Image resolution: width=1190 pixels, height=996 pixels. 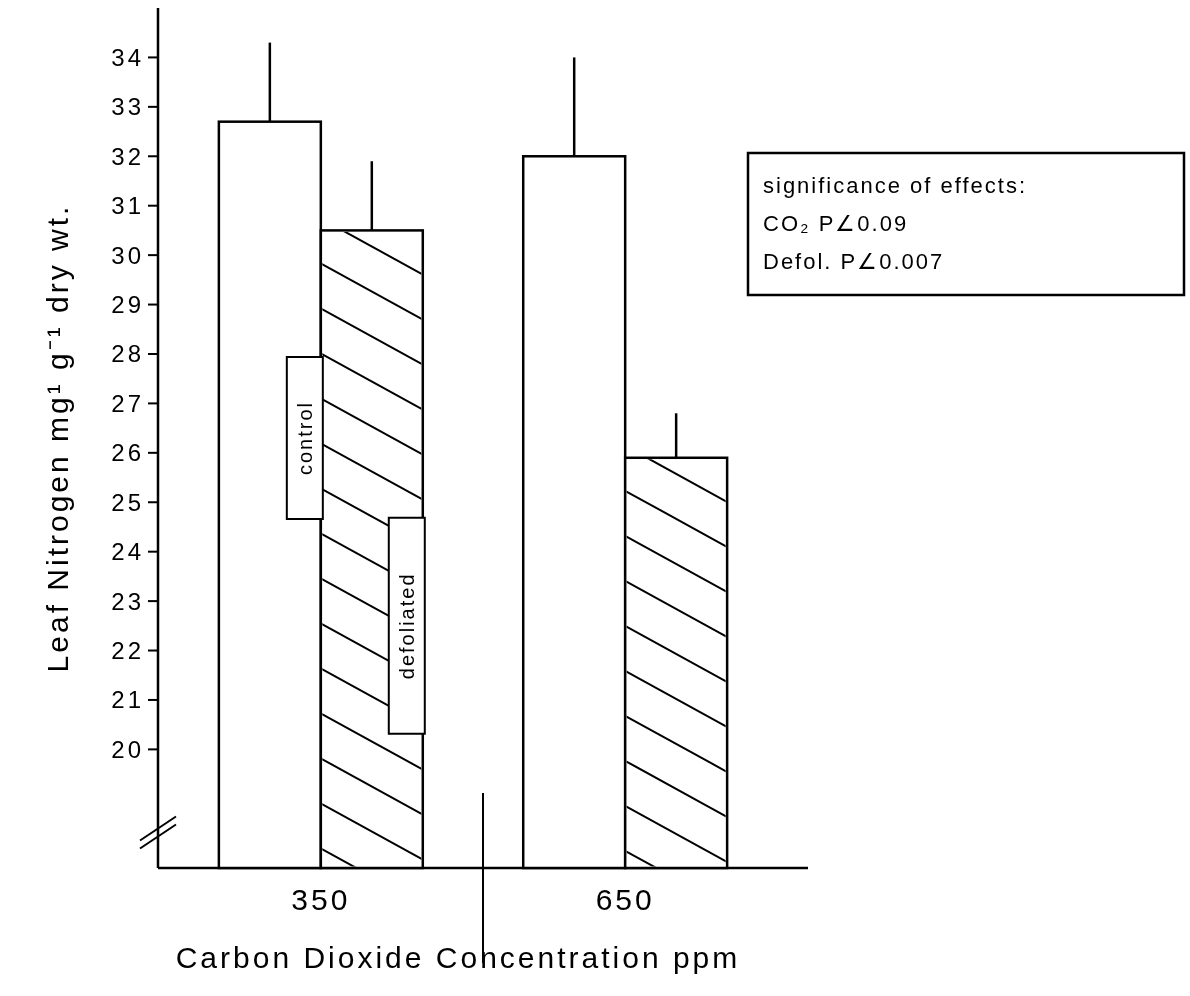 What do you see at coordinates (127, 206) in the screenshot?
I see `y-tick-label: 31` at bounding box center [127, 206].